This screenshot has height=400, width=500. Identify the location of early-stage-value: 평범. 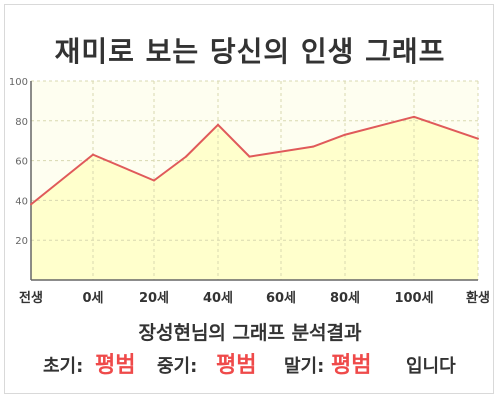
(115, 365).